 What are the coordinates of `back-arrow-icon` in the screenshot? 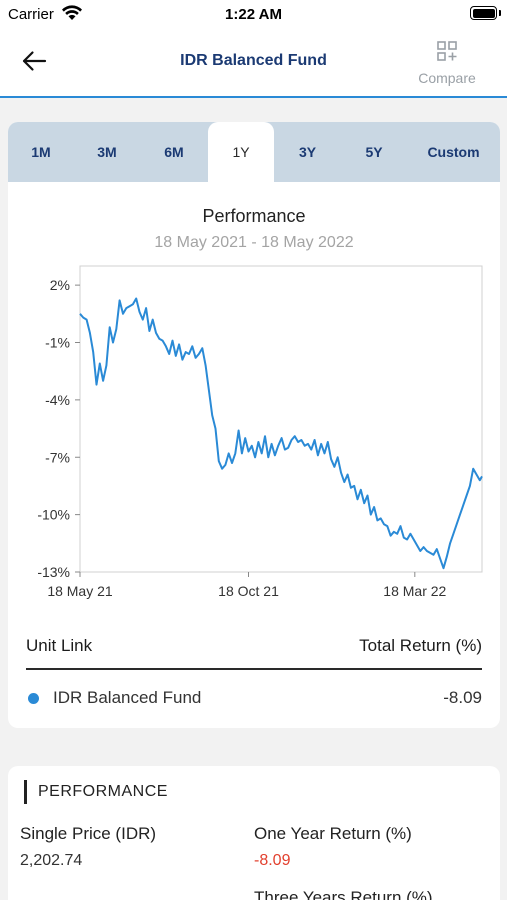 It's located at (34, 61).